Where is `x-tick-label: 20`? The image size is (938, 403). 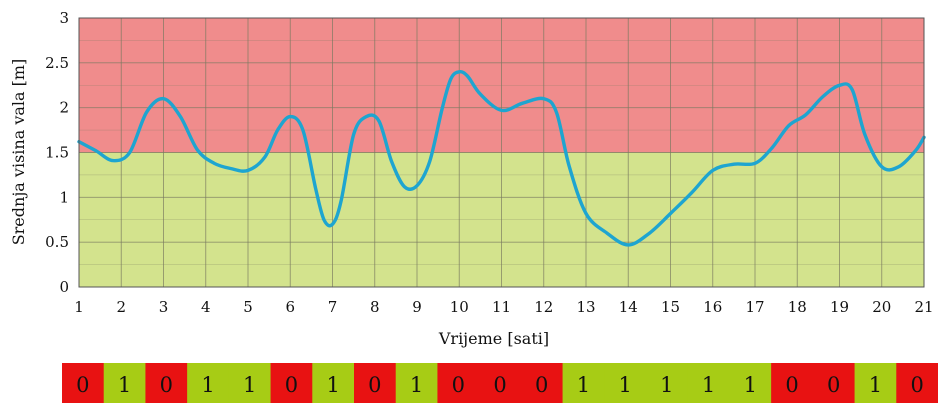
x-tick-label: 20 is located at coordinates (881, 307).